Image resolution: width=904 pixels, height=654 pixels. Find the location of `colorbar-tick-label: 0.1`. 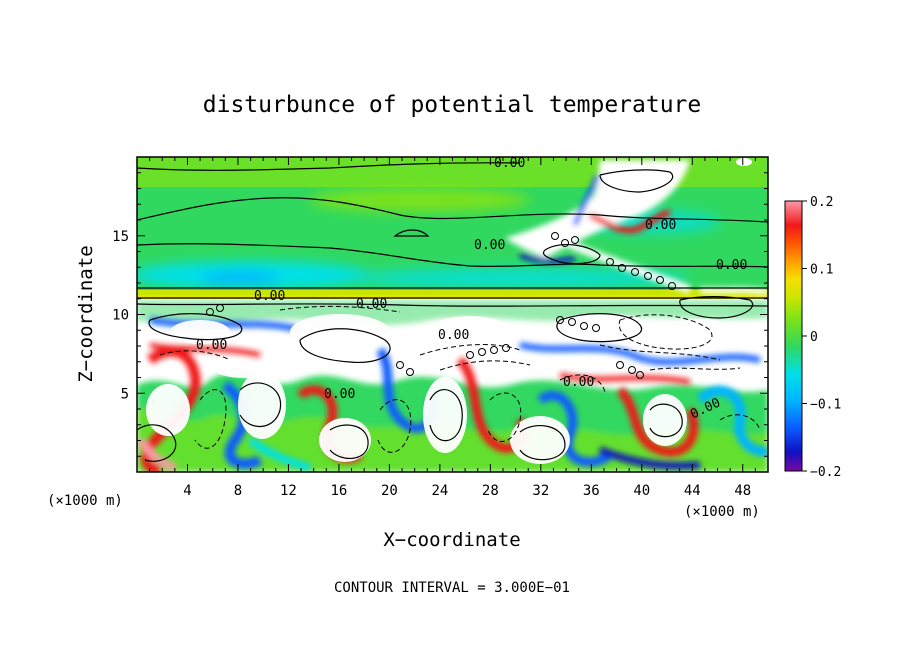

colorbar-tick-label: 0.1 is located at coordinates (821, 270).